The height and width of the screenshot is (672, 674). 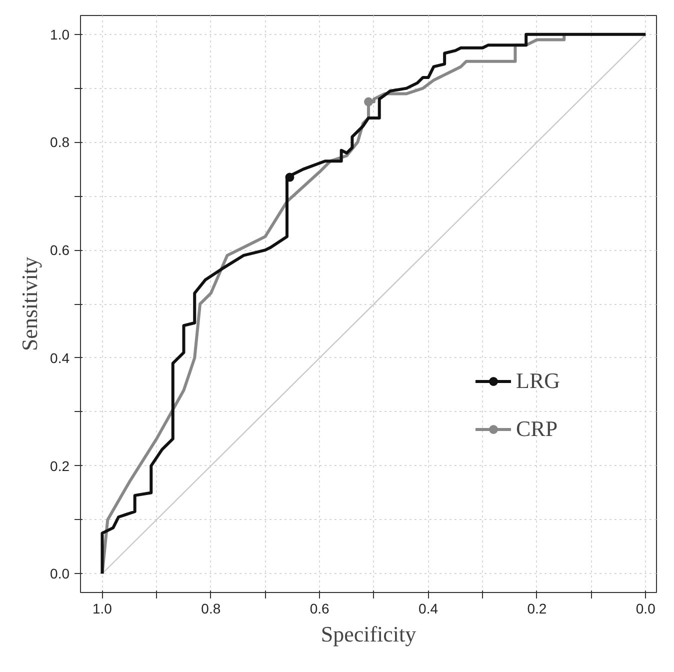 What do you see at coordinates (60, 34) in the screenshot?
I see `y-tick-label: 1.0` at bounding box center [60, 34].